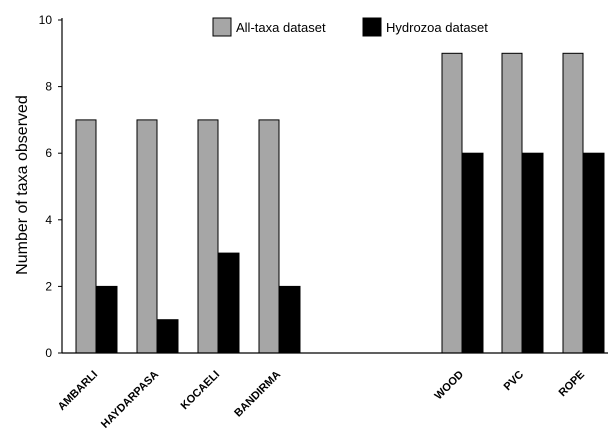  What do you see at coordinates (48, 220) in the screenshot?
I see `y-tick-label: 4` at bounding box center [48, 220].